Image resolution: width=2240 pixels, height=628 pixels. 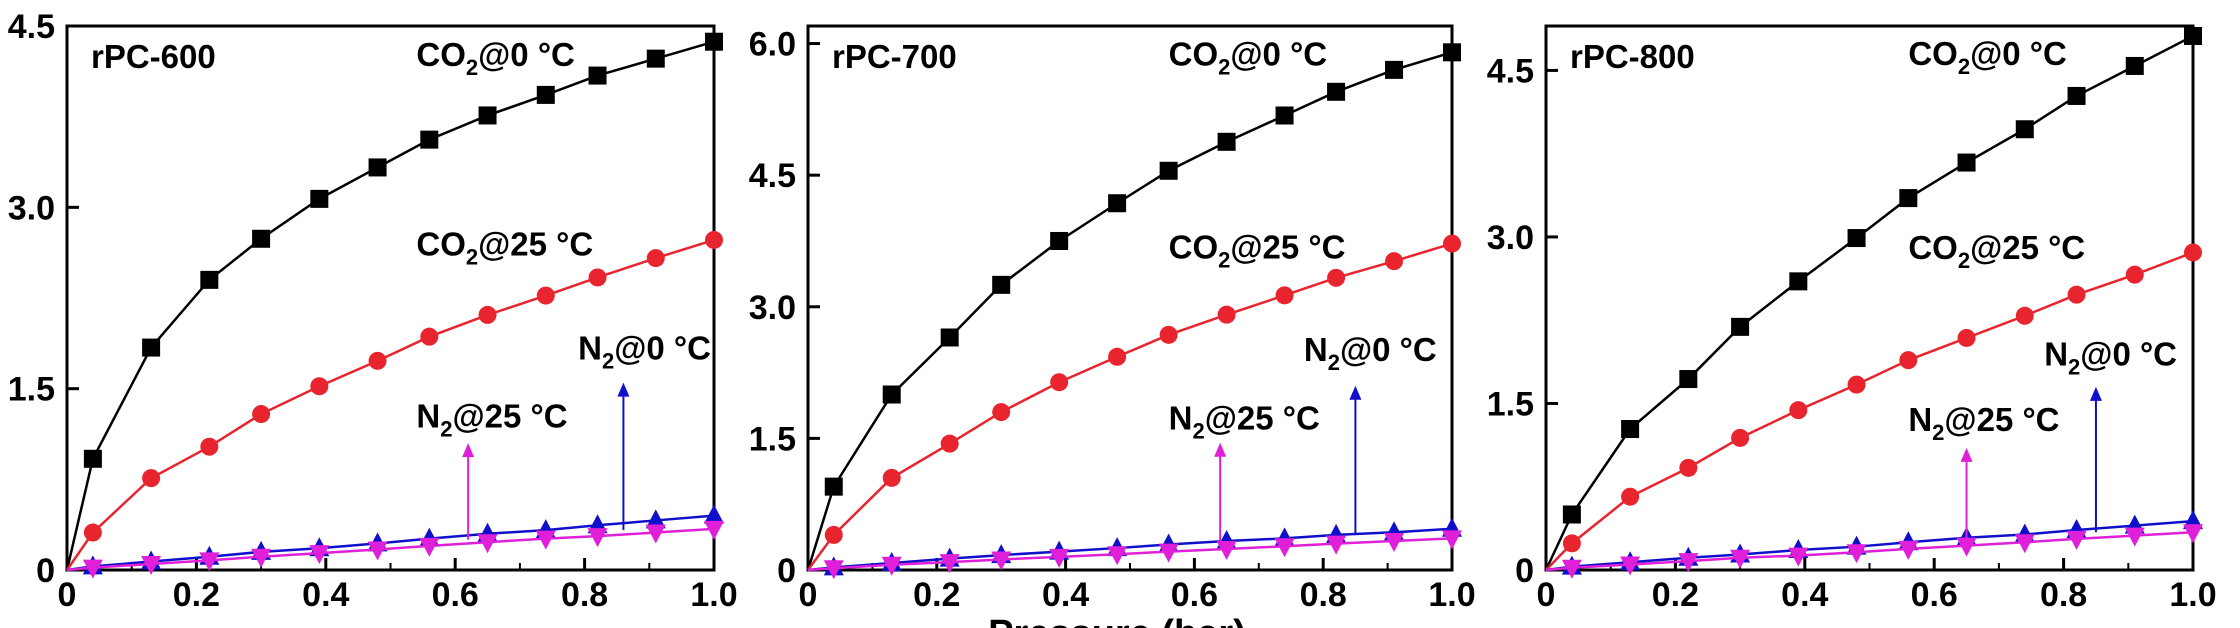 What do you see at coordinates (713, 595) in the screenshot?
I see `x-tick-label: 1.0` at bounding box center [713, 595].